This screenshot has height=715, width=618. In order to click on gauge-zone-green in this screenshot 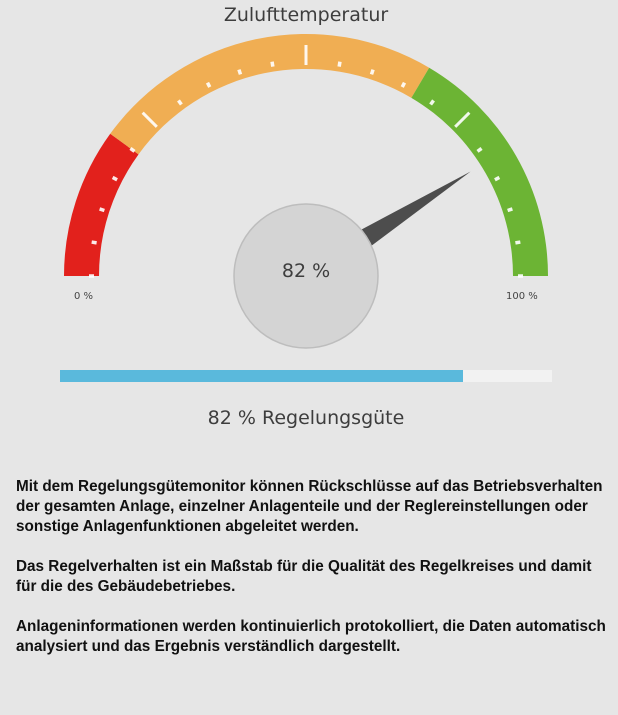, I will do `click(479, 171)`.